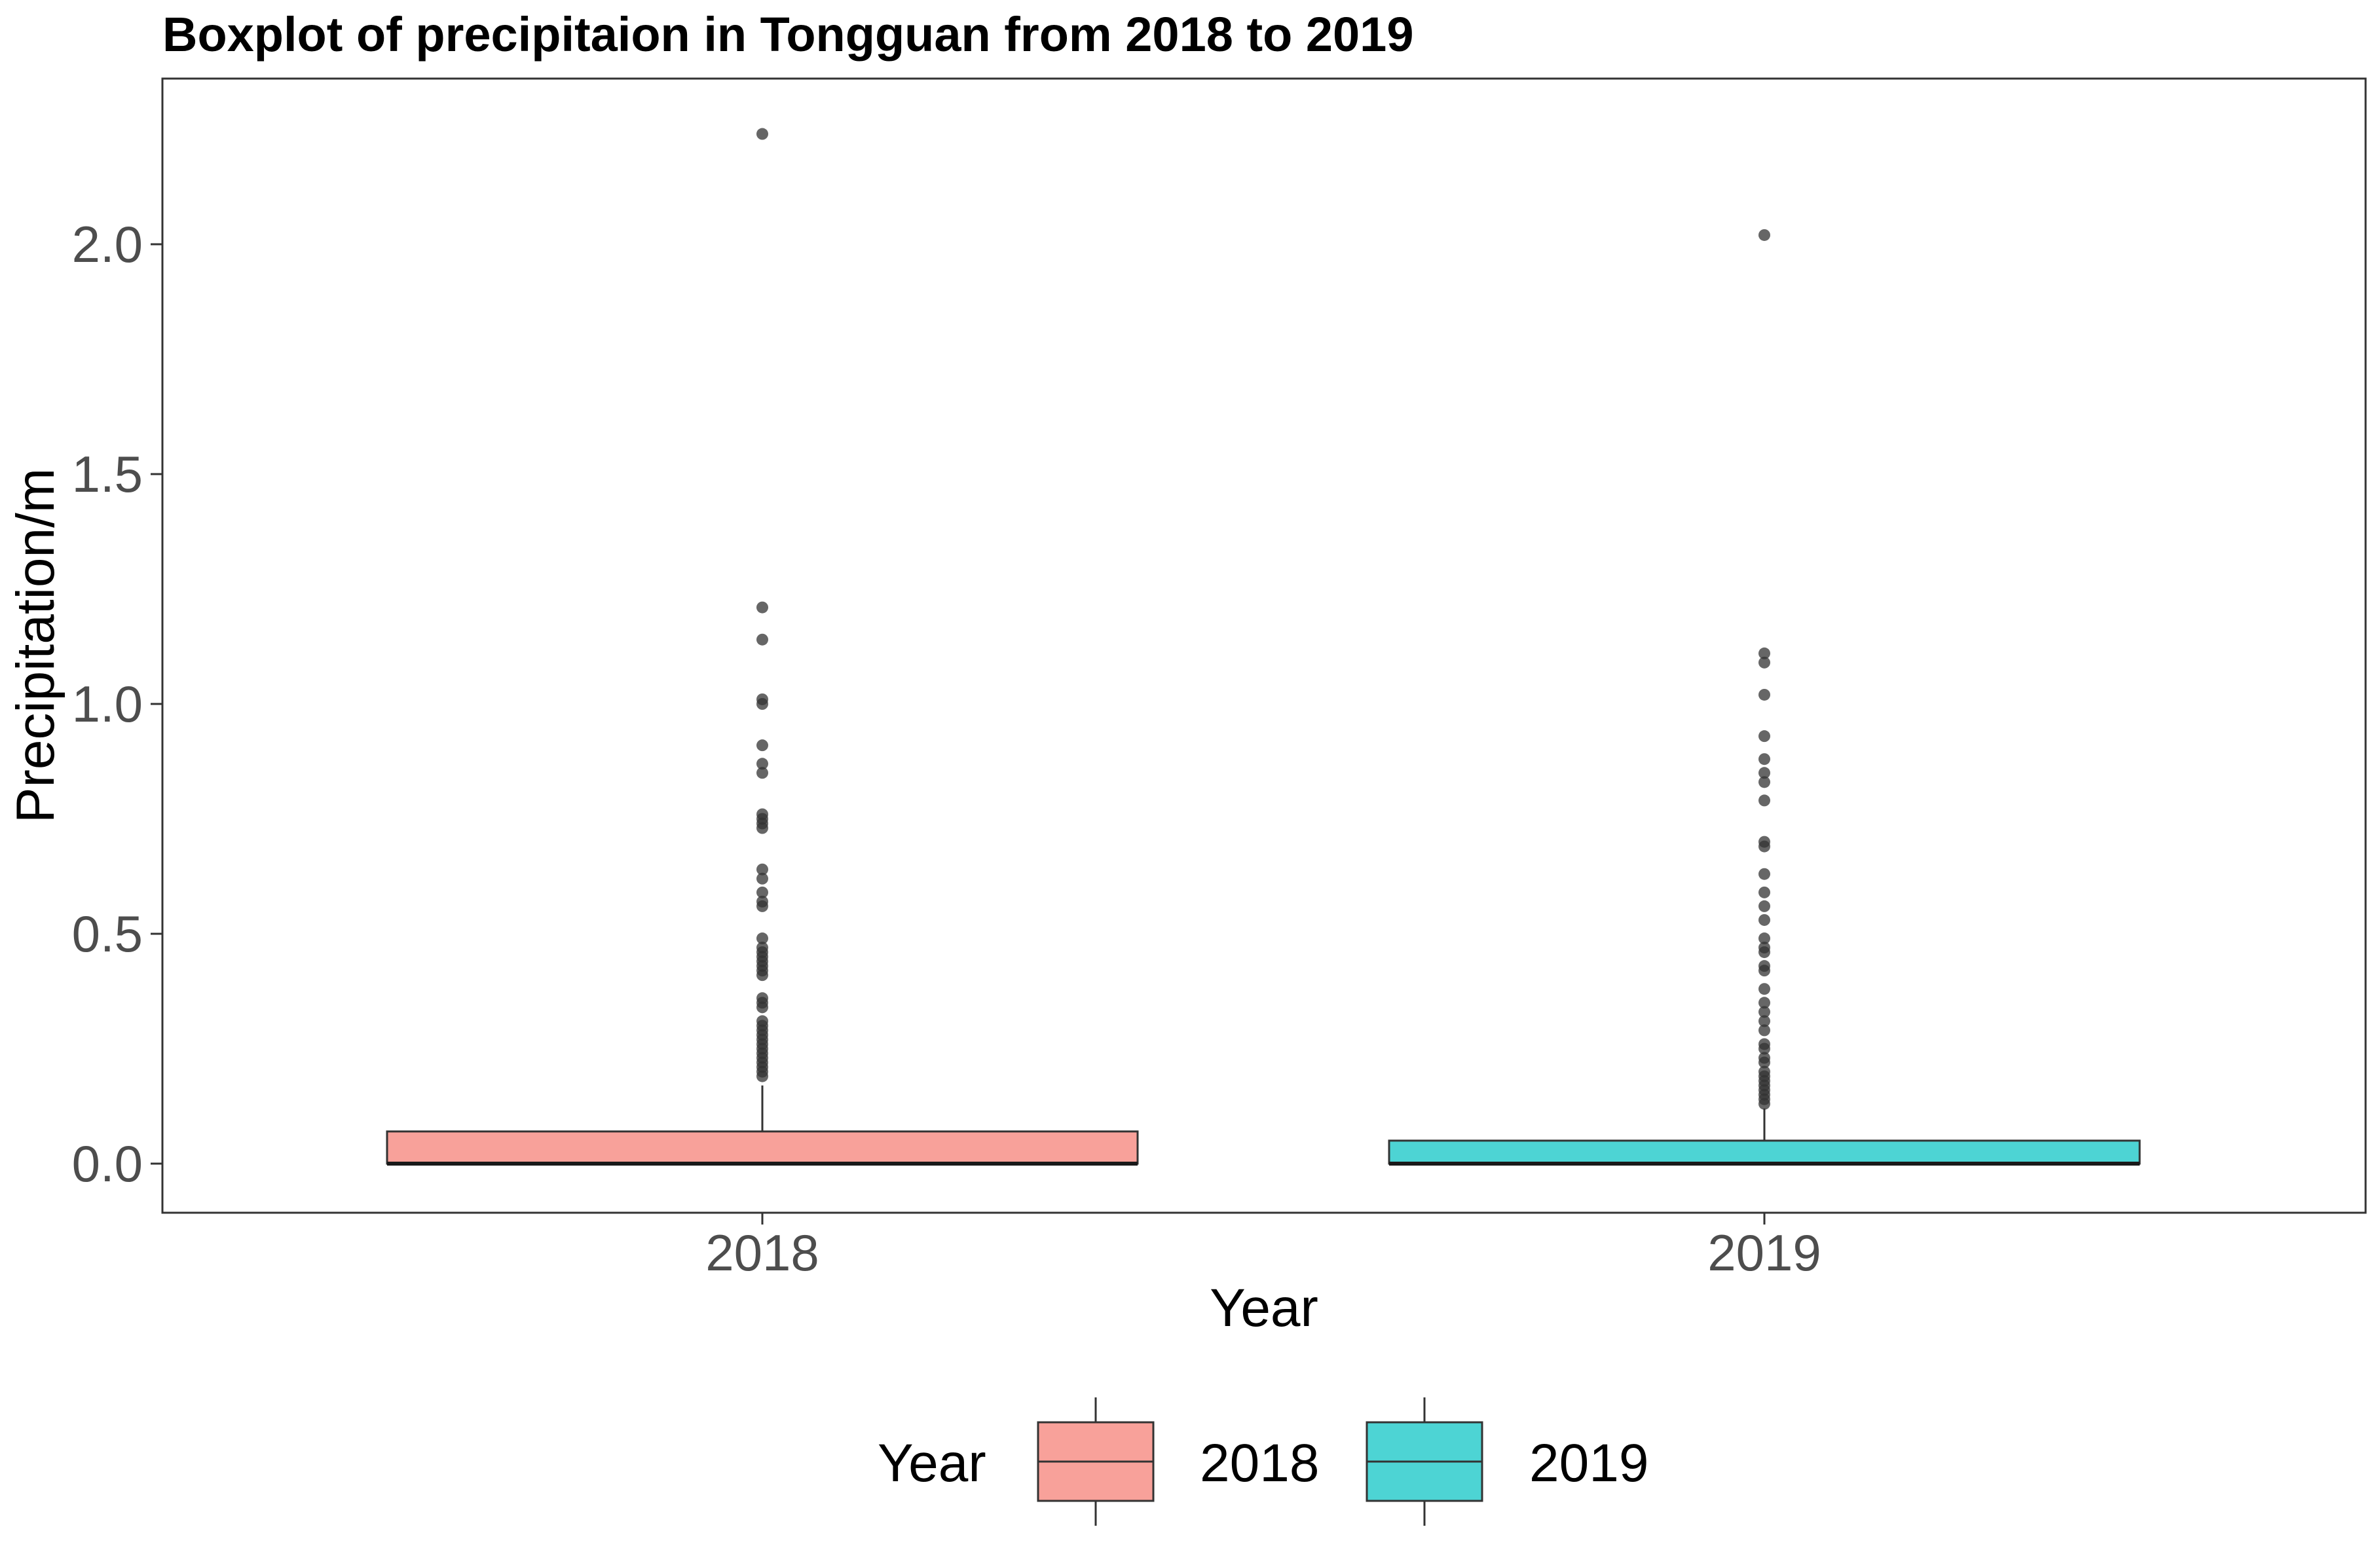  Describe the element at coordinates (1764, 1252) in the screenshot. I see `x-tick-label: 2019` at that location.